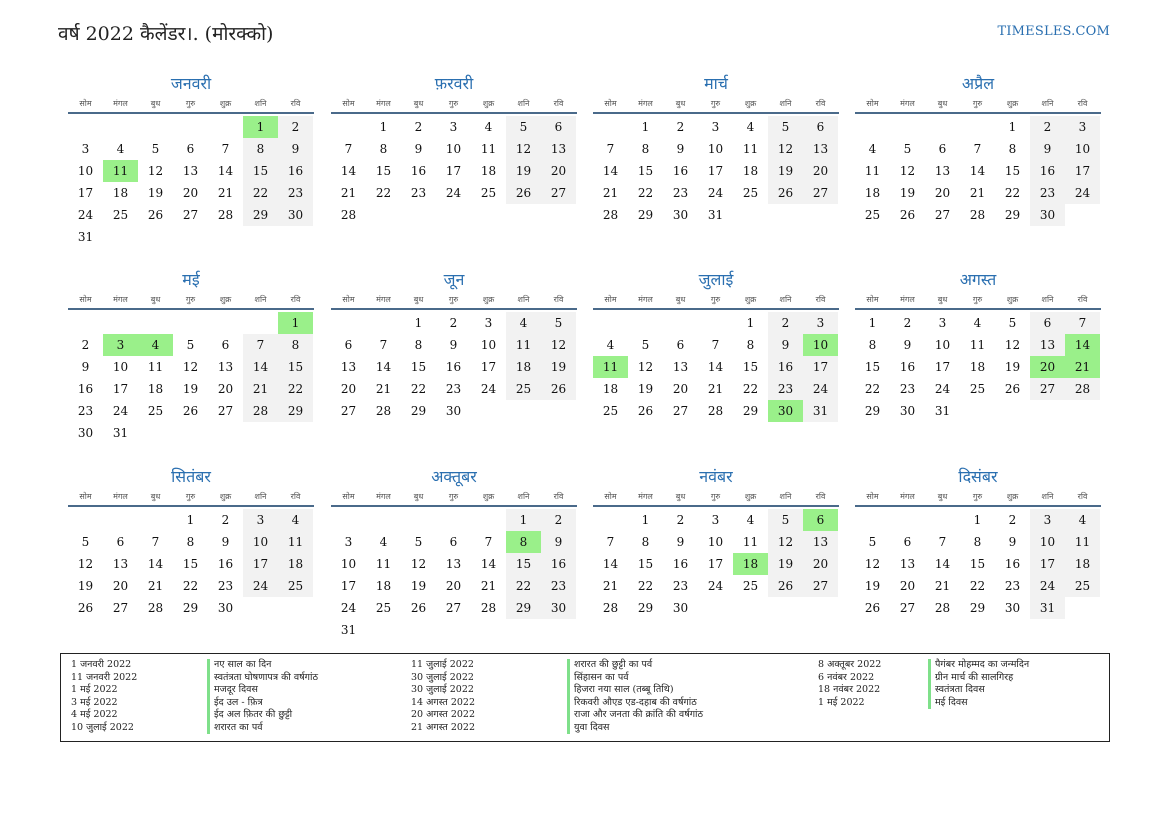 This screenshot has width=1169, height=827. Describe the element at coordinates (1047, 367) in the screenshot. I see `holiday-day-cell: 20` at that location.